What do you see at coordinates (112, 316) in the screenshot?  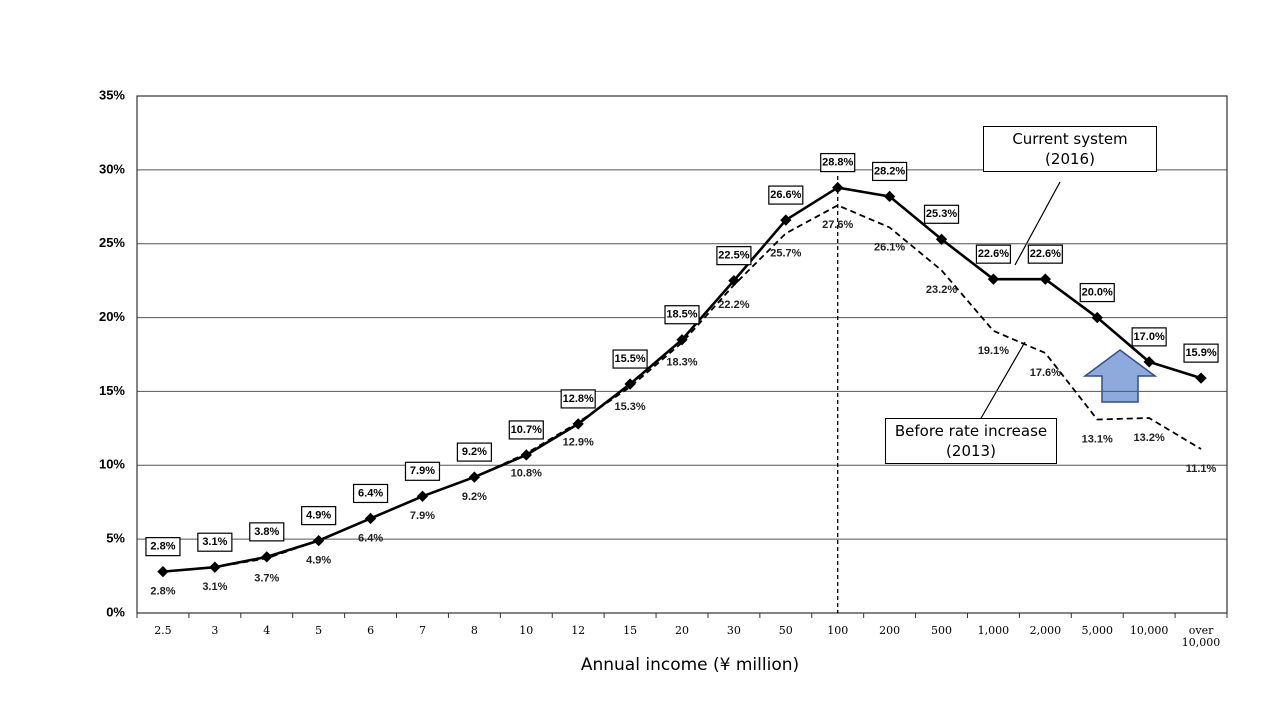 I see `y-tick-label: 20%` at bounding box center [112, 316].